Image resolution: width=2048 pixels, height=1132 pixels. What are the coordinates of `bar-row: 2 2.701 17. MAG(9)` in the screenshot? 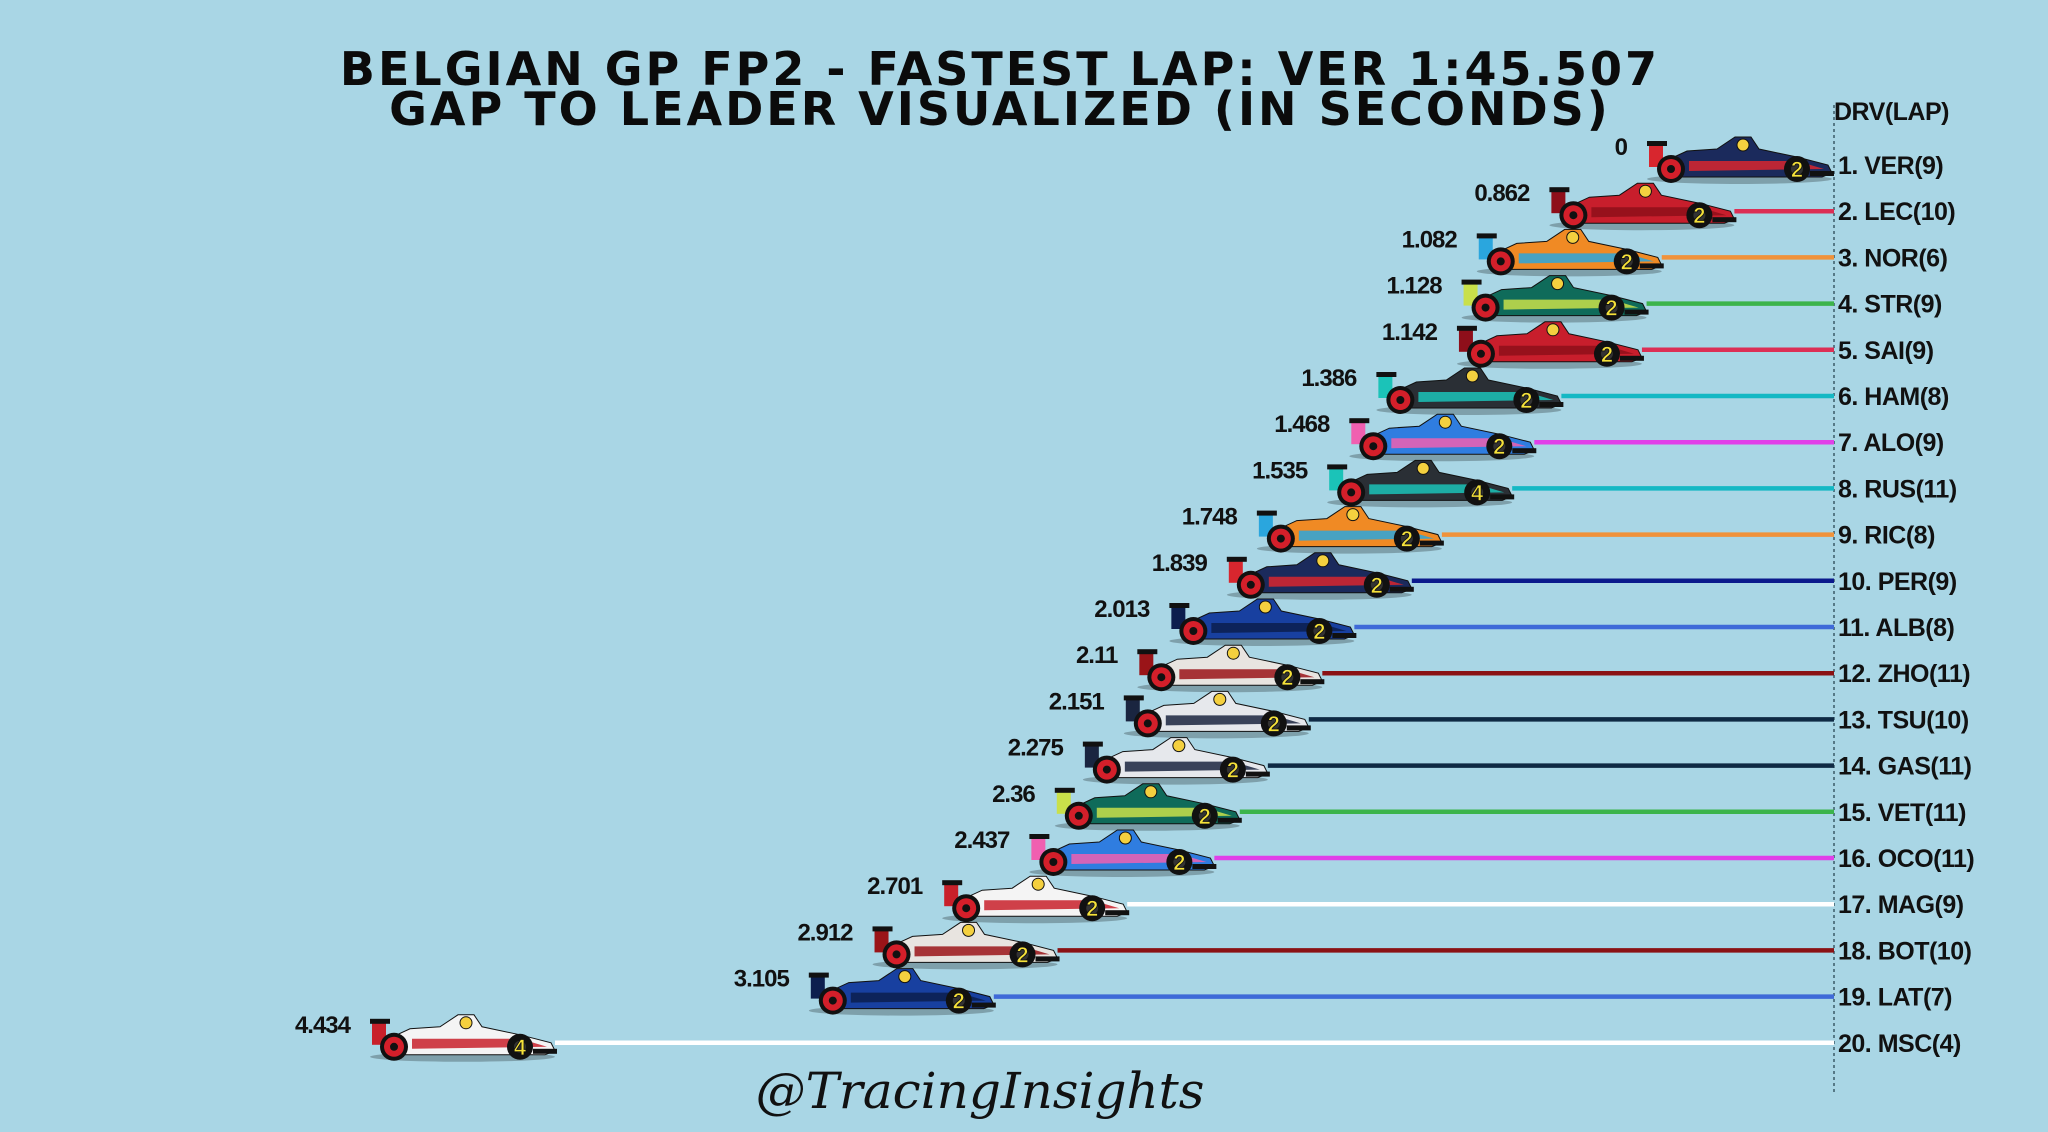 It's located at (1415, 898).